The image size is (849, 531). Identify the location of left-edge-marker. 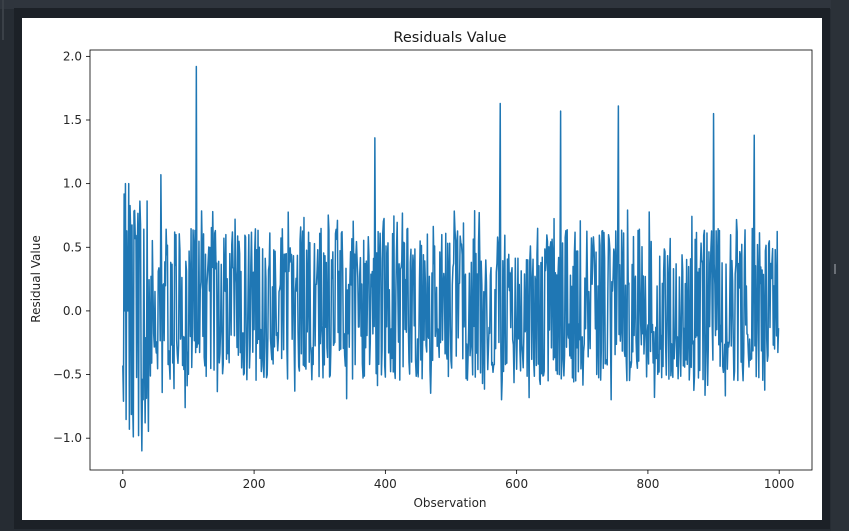
(3, 20).